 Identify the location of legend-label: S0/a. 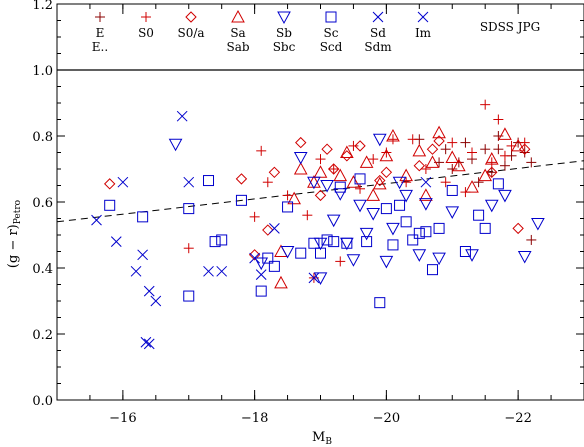
(190, 33).